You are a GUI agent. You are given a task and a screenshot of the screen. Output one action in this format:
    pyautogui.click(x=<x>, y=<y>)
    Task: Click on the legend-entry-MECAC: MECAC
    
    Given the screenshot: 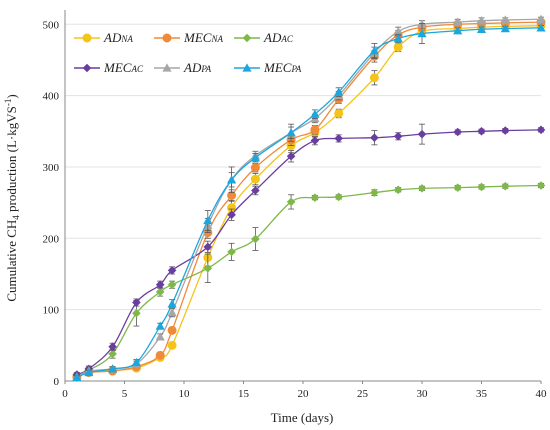 What is the action you would take?
    pyautogui.click(x=109, y=67)
    